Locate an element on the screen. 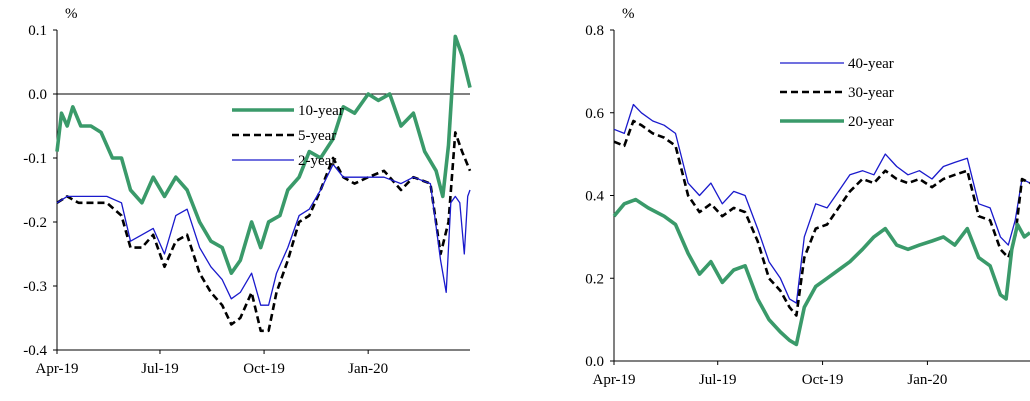 This screenshot has width=1030, height=401. y-tick-label: 0.8 is located at coordinates (594, 31).